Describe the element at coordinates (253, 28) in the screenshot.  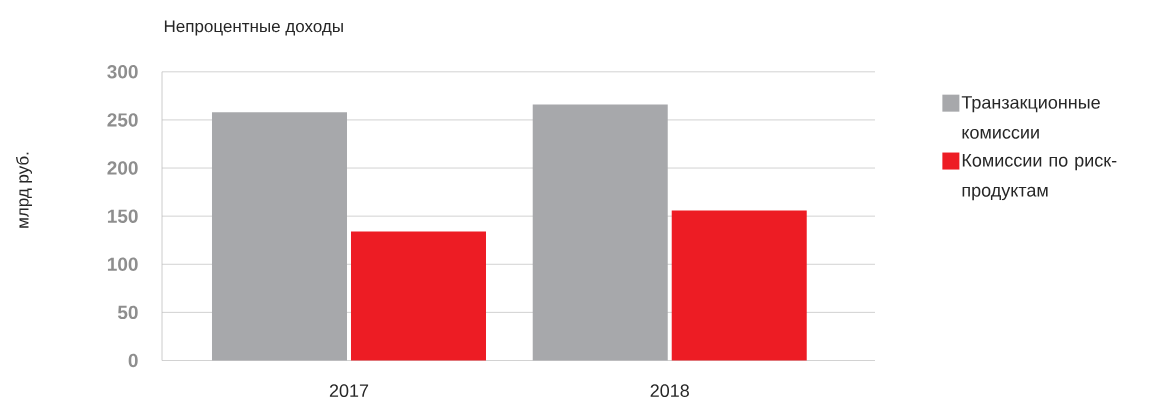
I see `chart-title: Непроцентные доходы` at that location.